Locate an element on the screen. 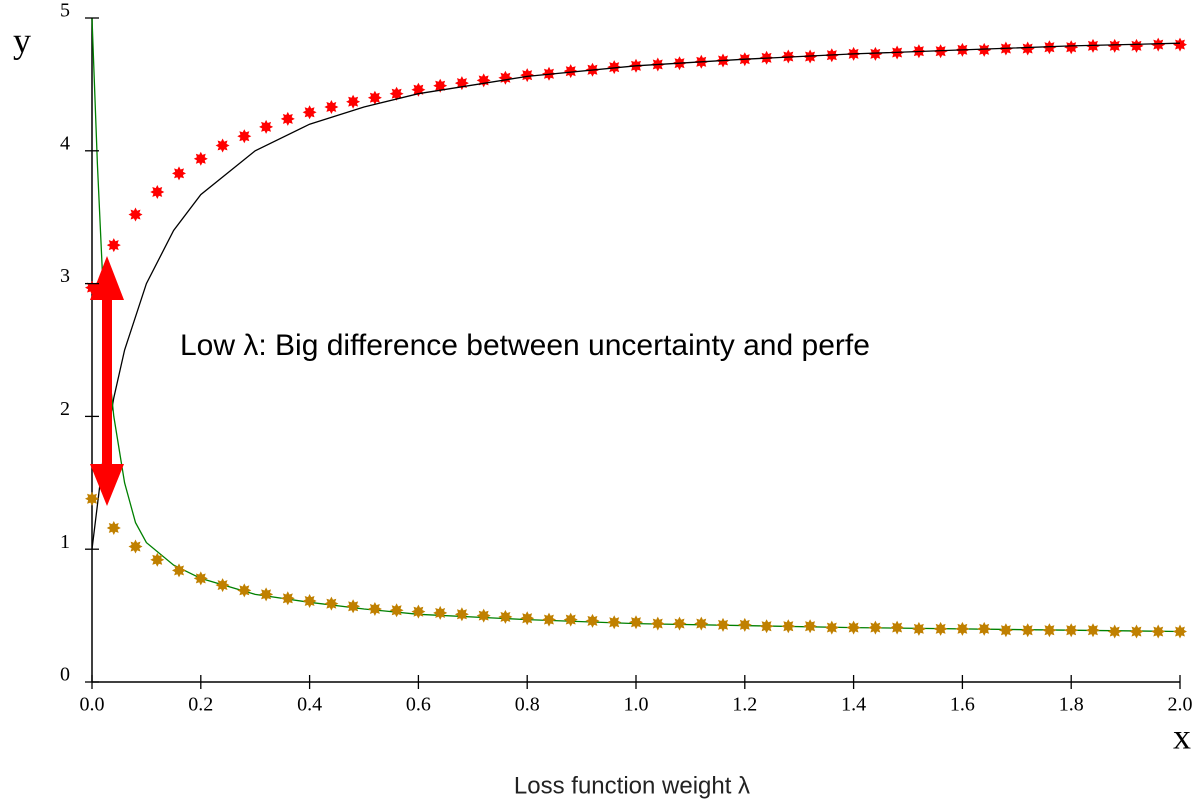 Image resolution: width=1201 pixels, height=810 pixels. y-tick-label: 3 is located at coordinates (65, 276).